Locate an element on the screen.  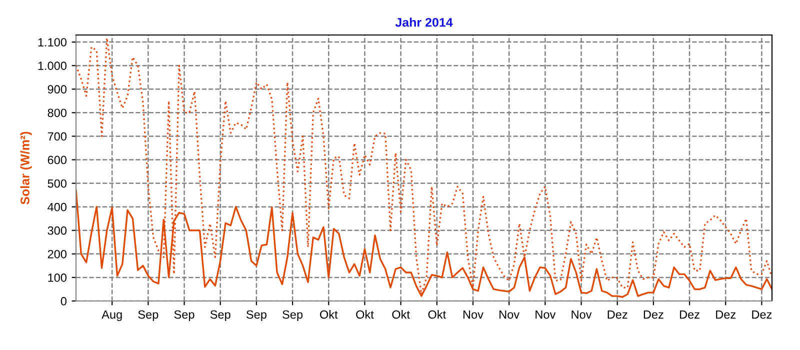
chart-title: Jahr 2014 is located at coordinates (424, 22).